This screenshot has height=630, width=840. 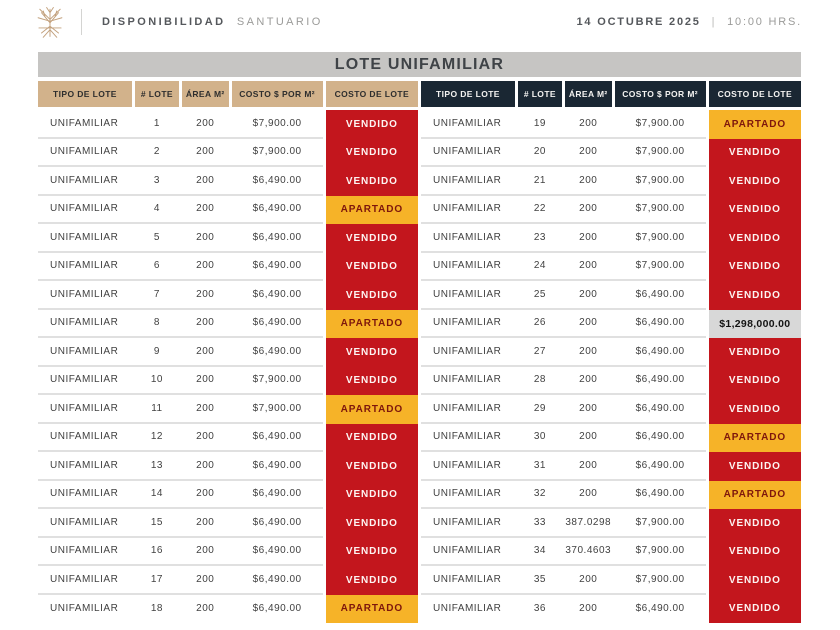 What do you see at coordinates (611, 152) in the screenshot?
I see `table-row: UNIFAMILIAR 20 200 $7,900.00 VENDIDO` at bounding box center [611, 152].